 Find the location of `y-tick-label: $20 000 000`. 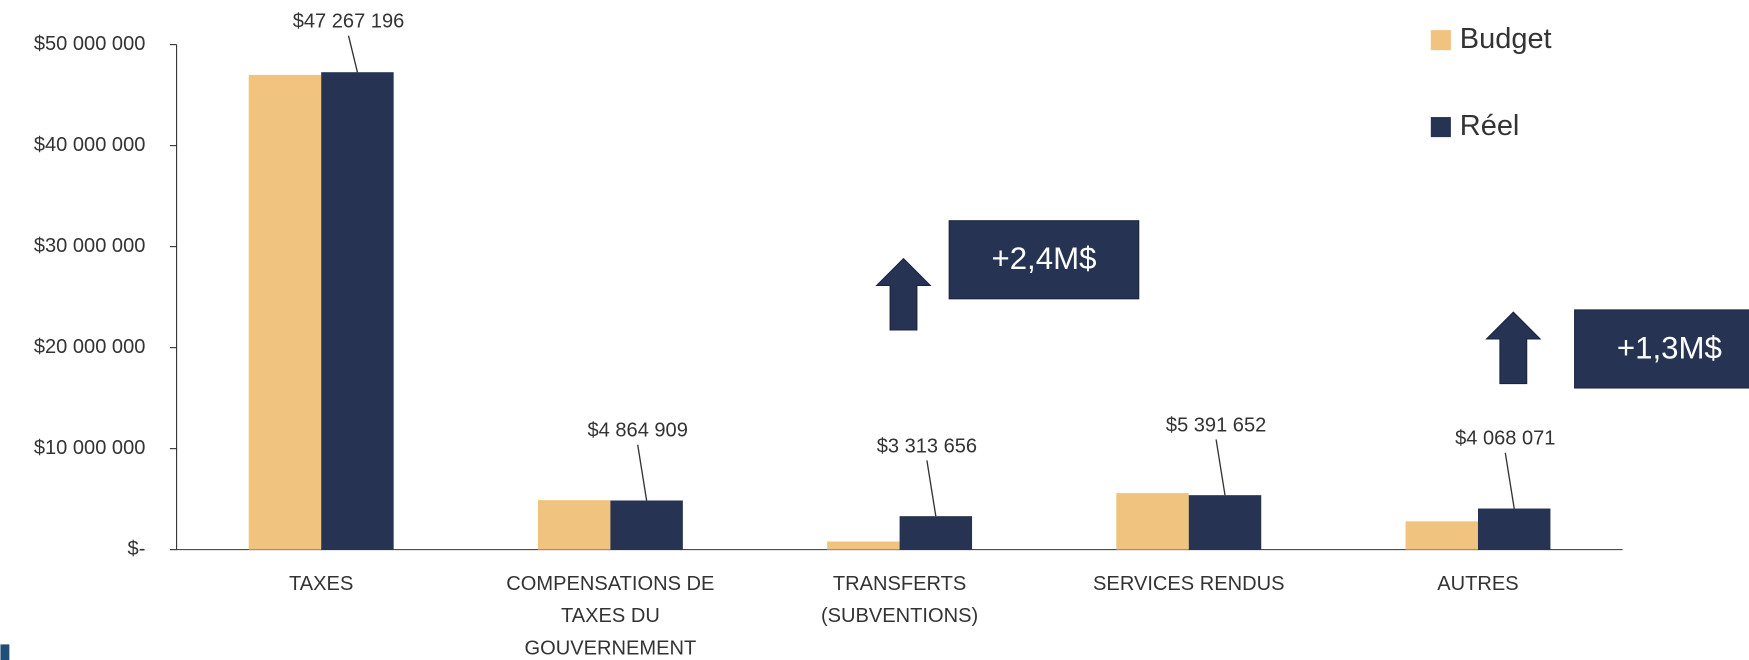

y-tick-label: $20 000 000 is located at coordinates (89, 347).